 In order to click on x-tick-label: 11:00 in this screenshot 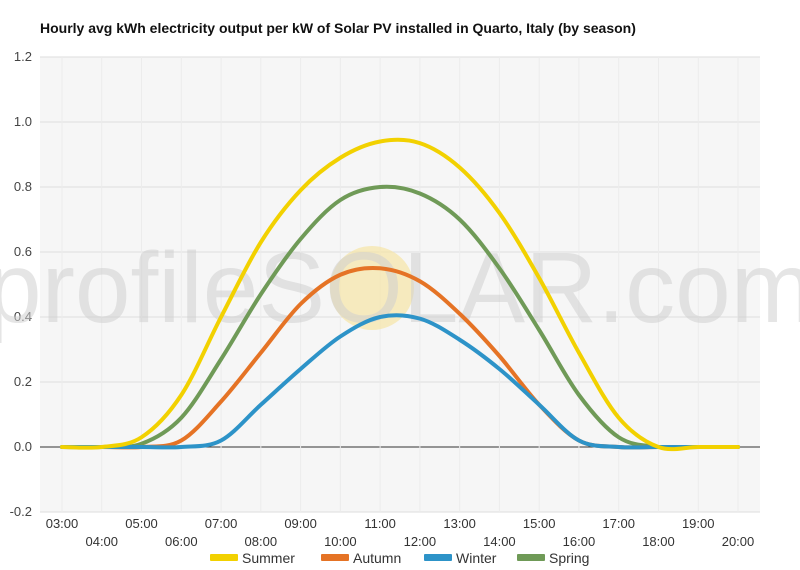, I will do `click(380, 523)`.